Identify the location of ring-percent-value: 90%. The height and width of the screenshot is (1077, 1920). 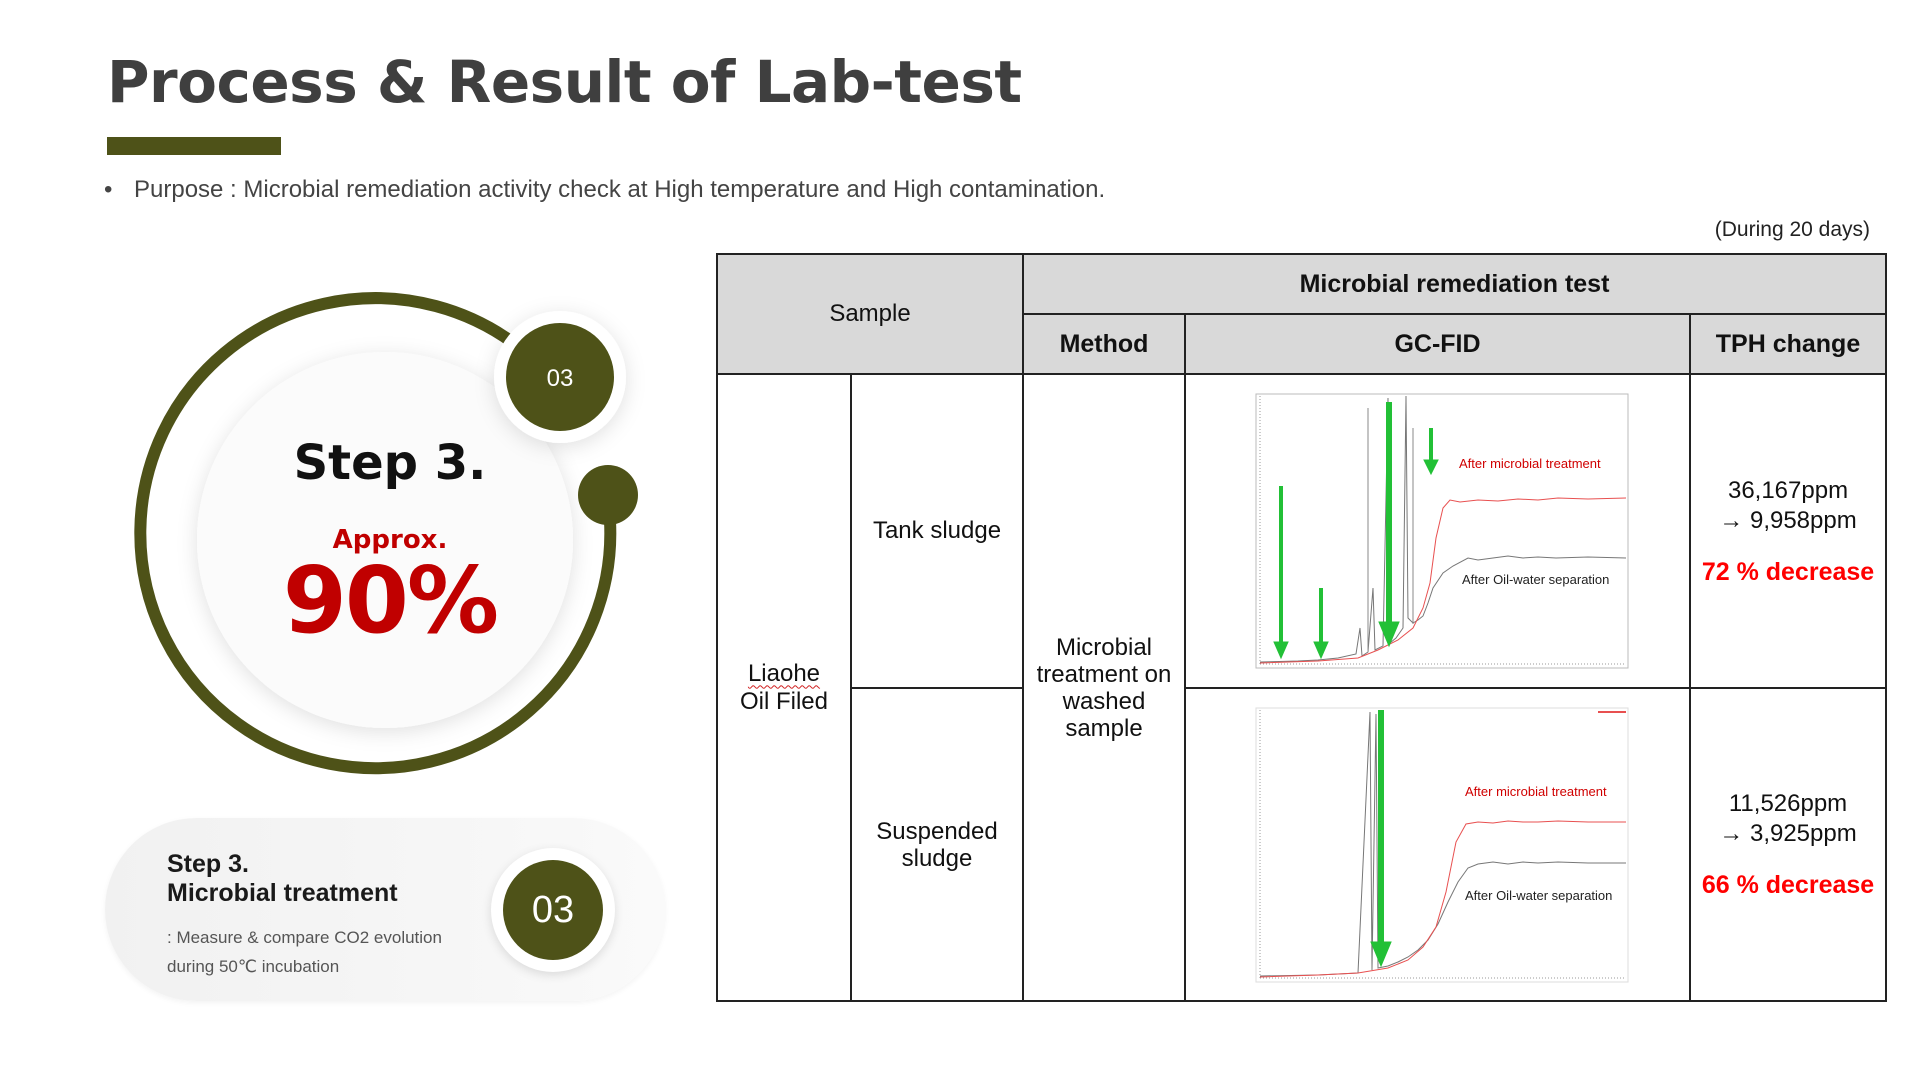
(390, 600).